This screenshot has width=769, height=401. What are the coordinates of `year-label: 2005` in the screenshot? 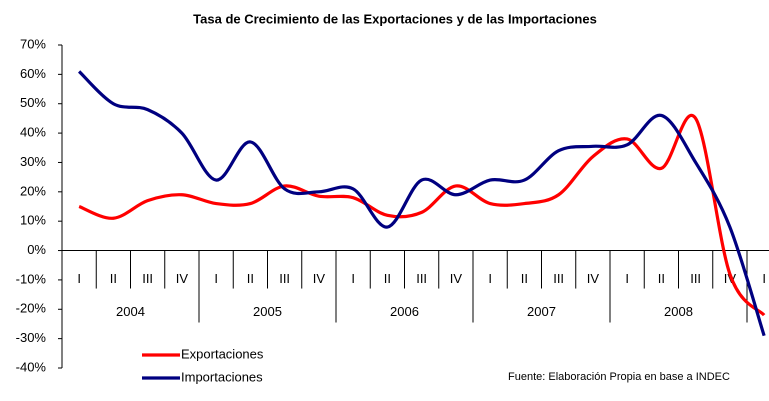 It's located at (267, 311).